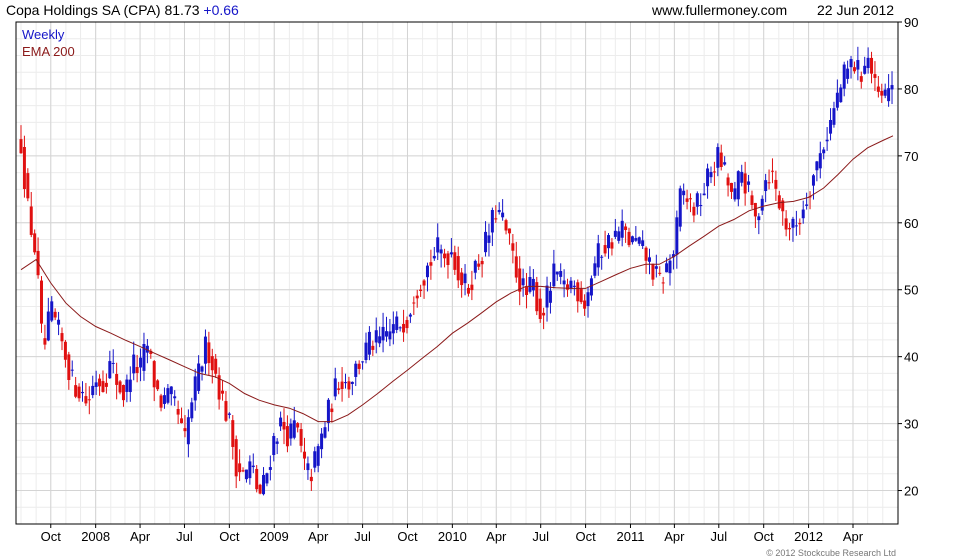 The height and width of the screenshot is (560, 980). Describe the element at coordinates (221, 10) in the screenshot. I see `price-change: +0.66` at that location.